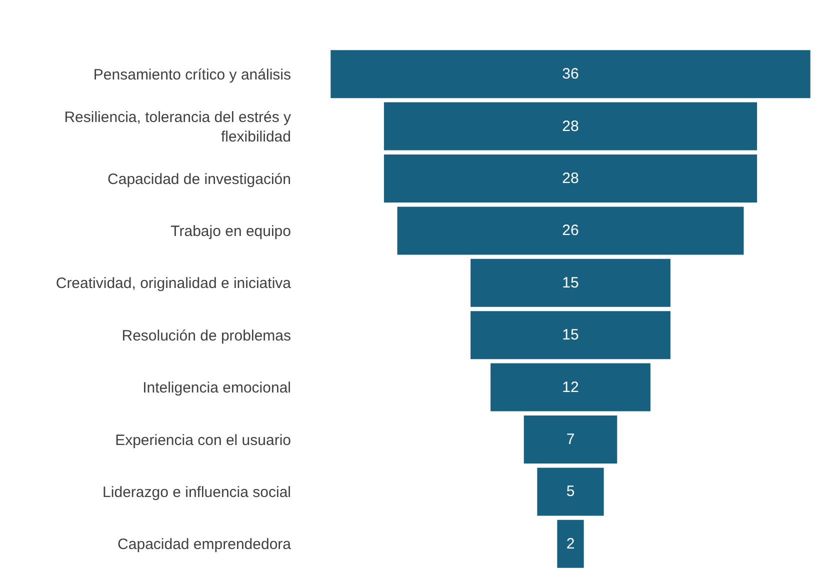 The height and width of the screenshot is (574, 837). Describe the element at coordinates (203, 440) in the screenshot. I see `category-label: Experiencia con el usuario` at that location.